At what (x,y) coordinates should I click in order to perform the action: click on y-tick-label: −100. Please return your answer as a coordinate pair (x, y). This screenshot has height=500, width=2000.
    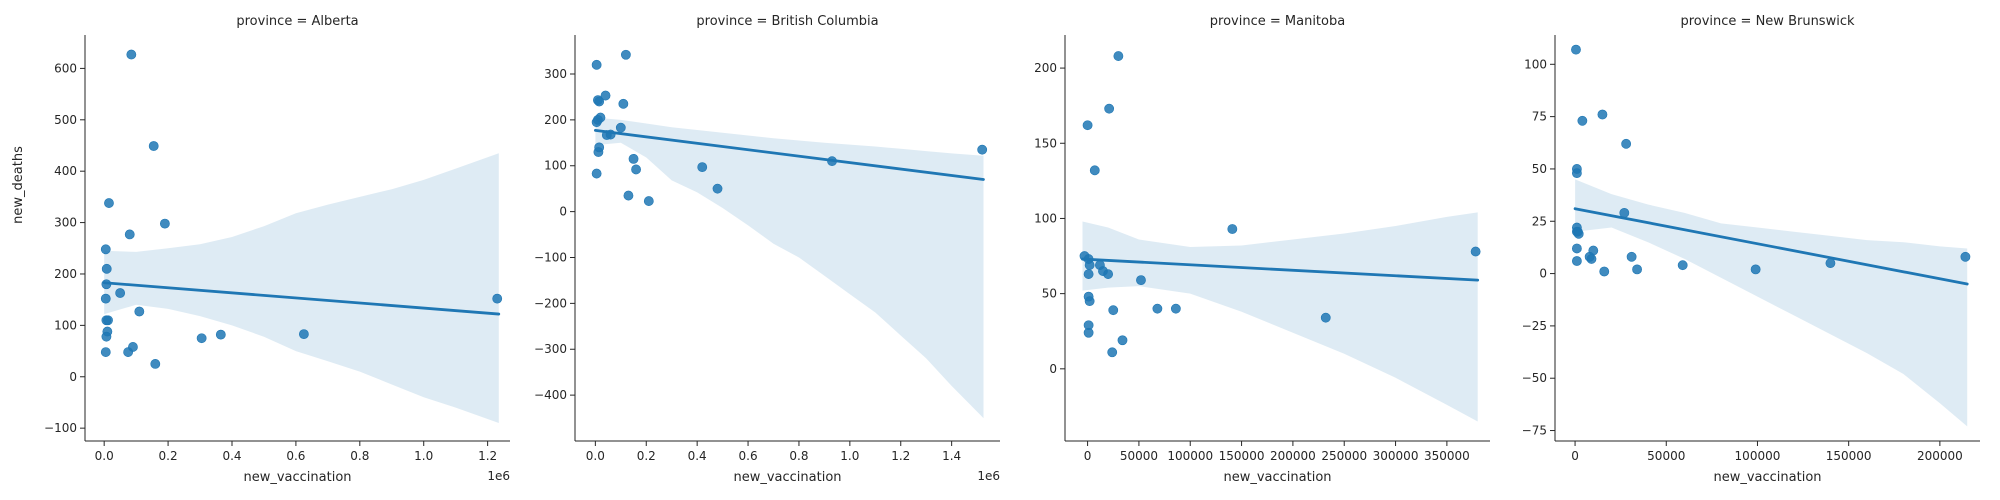
    Looking at the image, I should click on (60, 428).